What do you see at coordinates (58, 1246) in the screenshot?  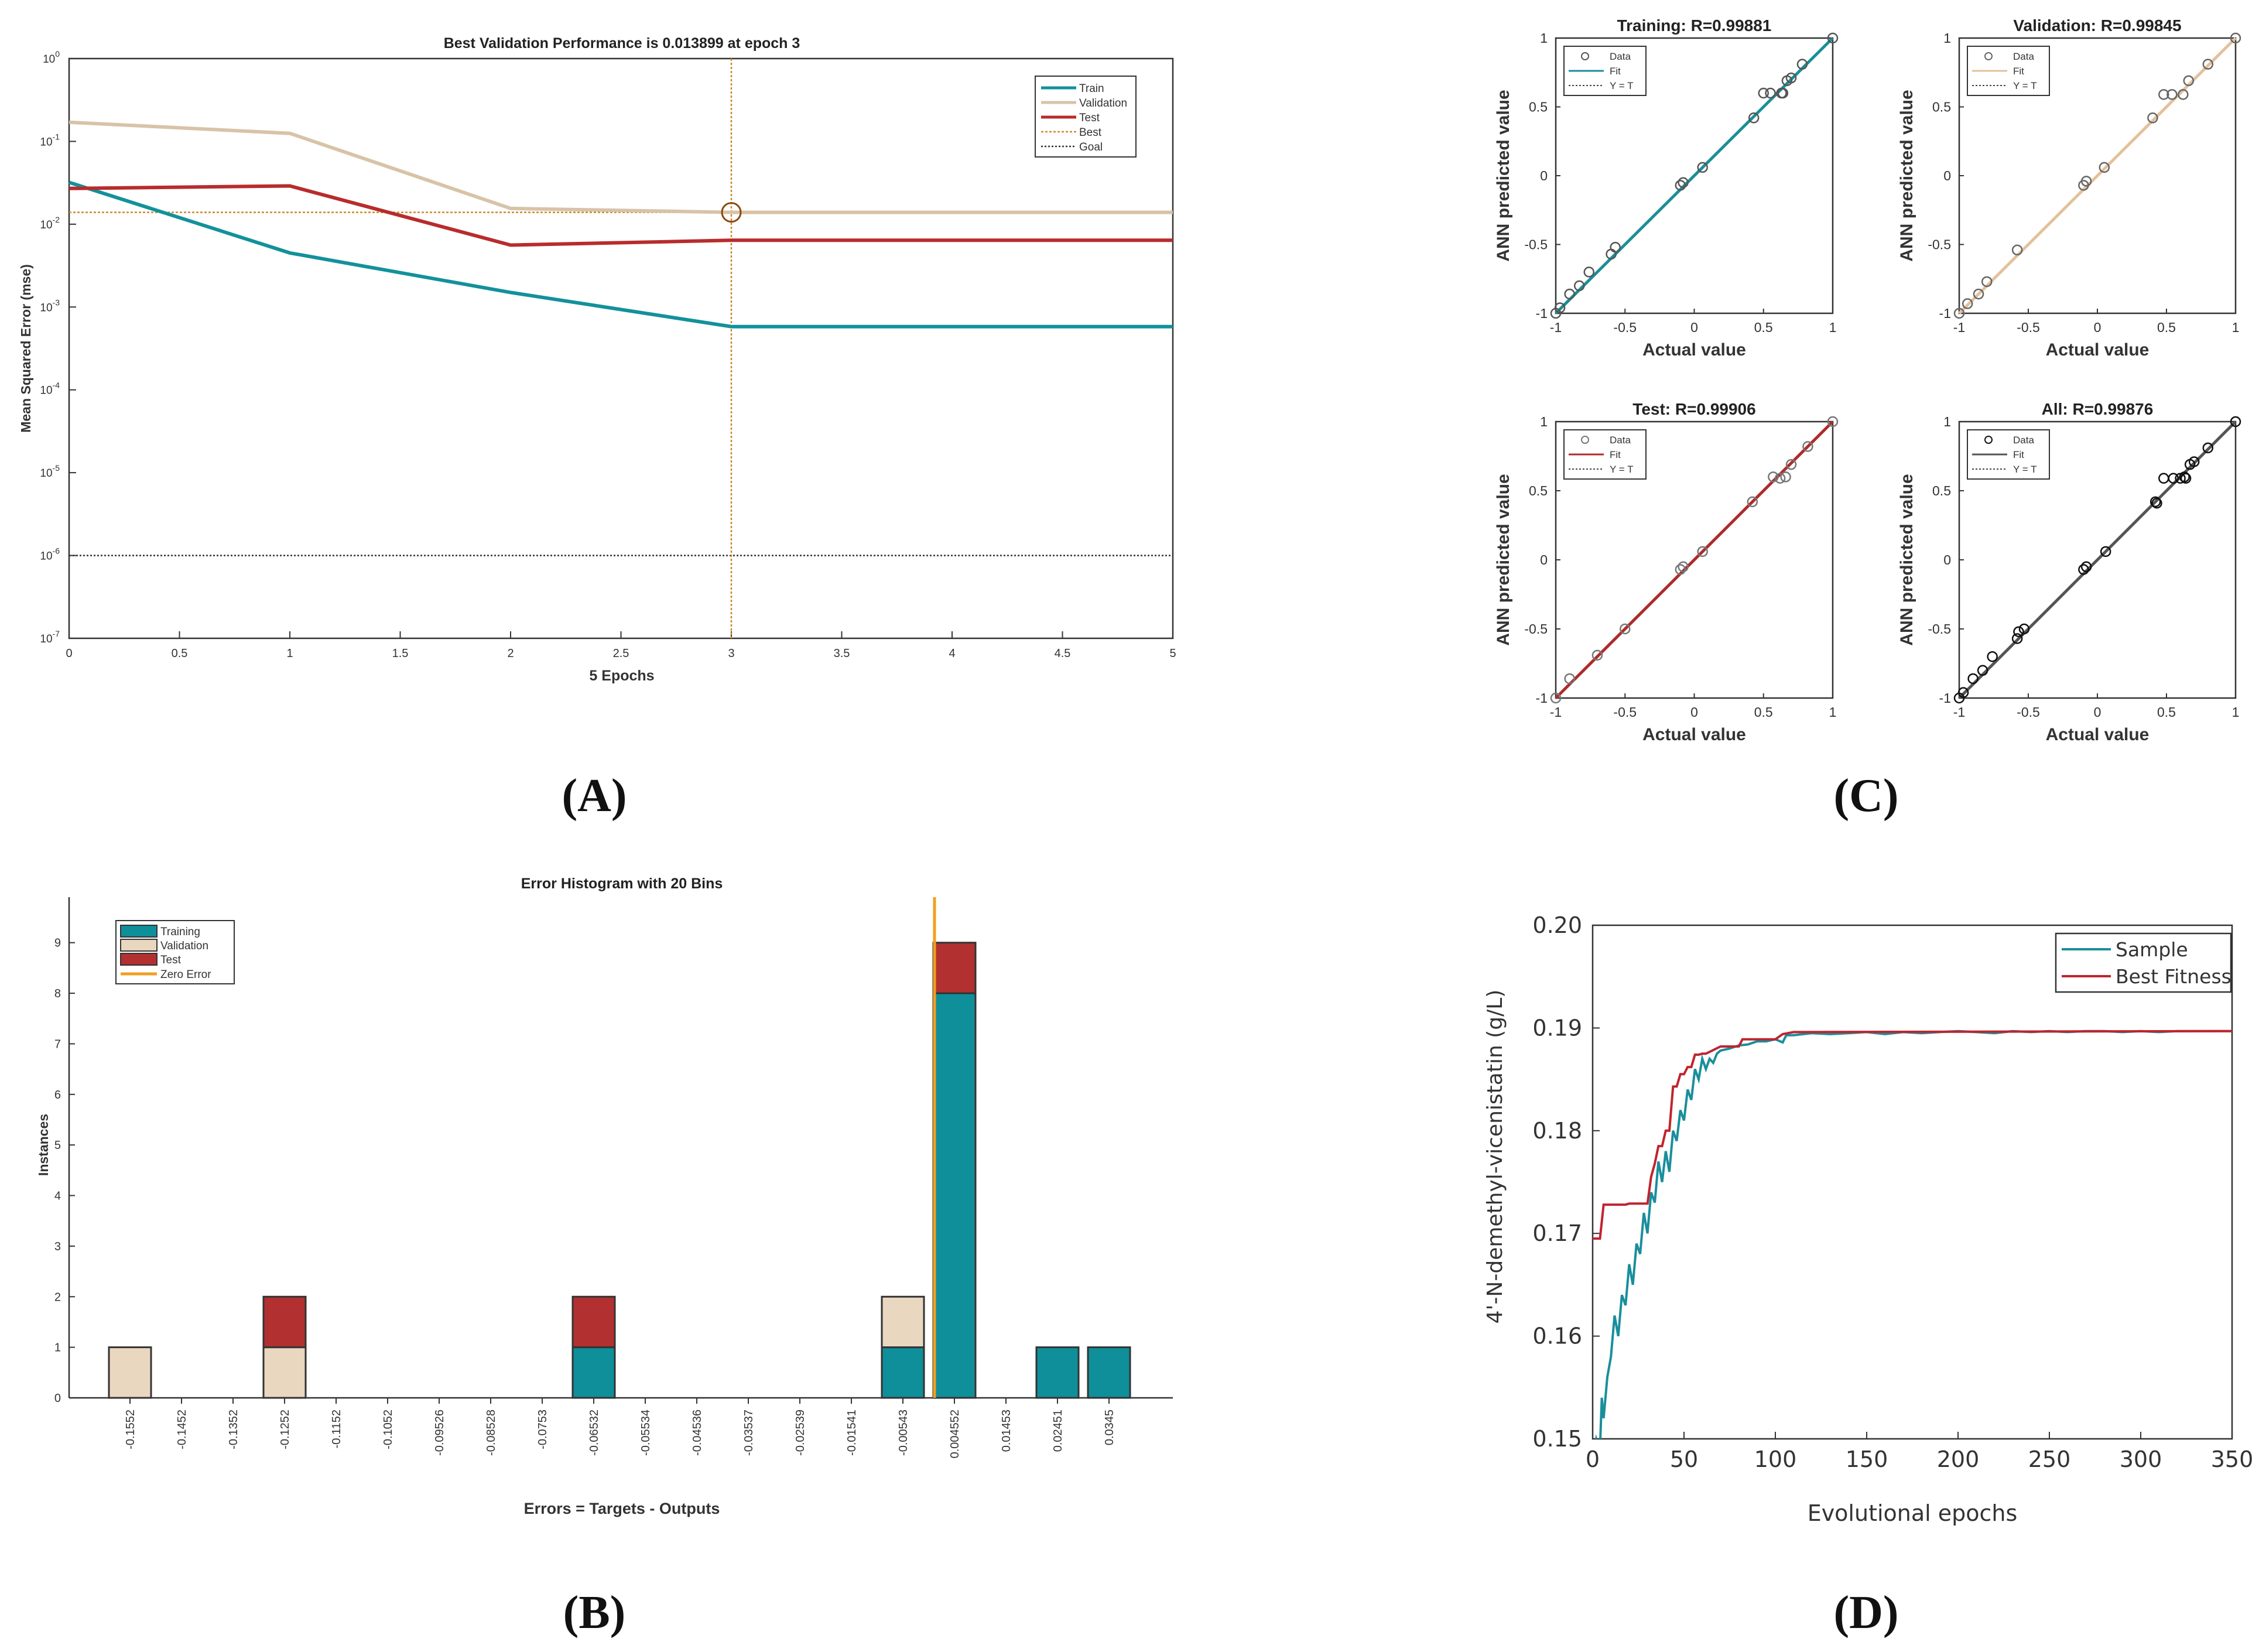 I see `chart-b-ytick-label: 3` at bounding box center [58, 1246].